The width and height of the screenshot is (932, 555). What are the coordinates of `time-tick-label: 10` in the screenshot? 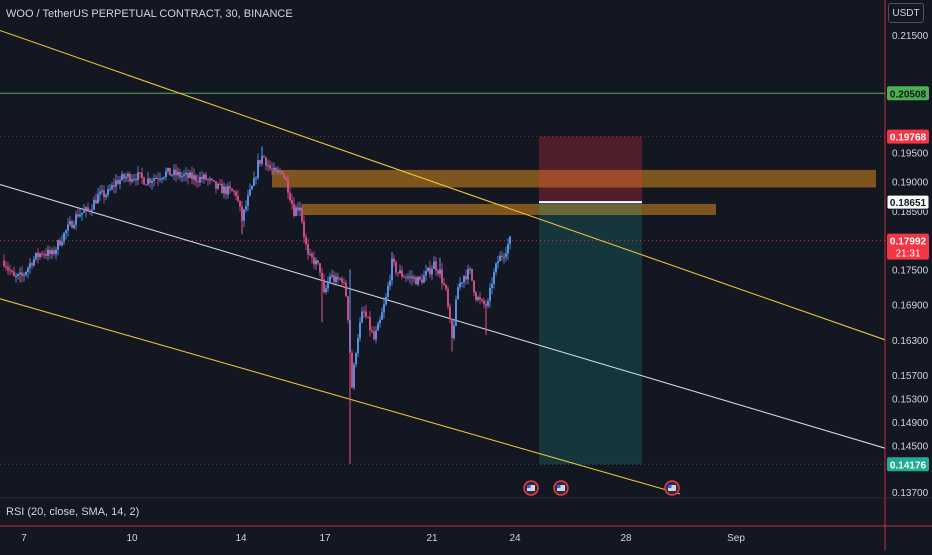 It's located at (132, 538).